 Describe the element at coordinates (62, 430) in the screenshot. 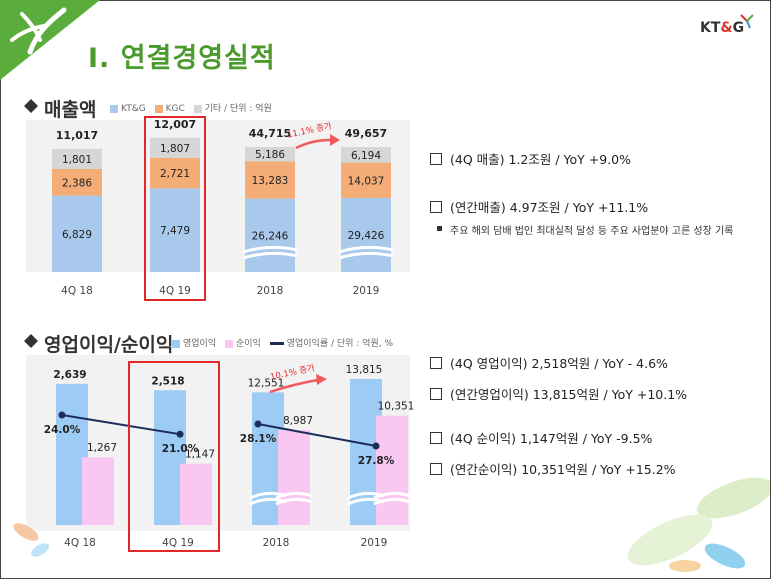

I see `margin-label: 24.0%` at that location.